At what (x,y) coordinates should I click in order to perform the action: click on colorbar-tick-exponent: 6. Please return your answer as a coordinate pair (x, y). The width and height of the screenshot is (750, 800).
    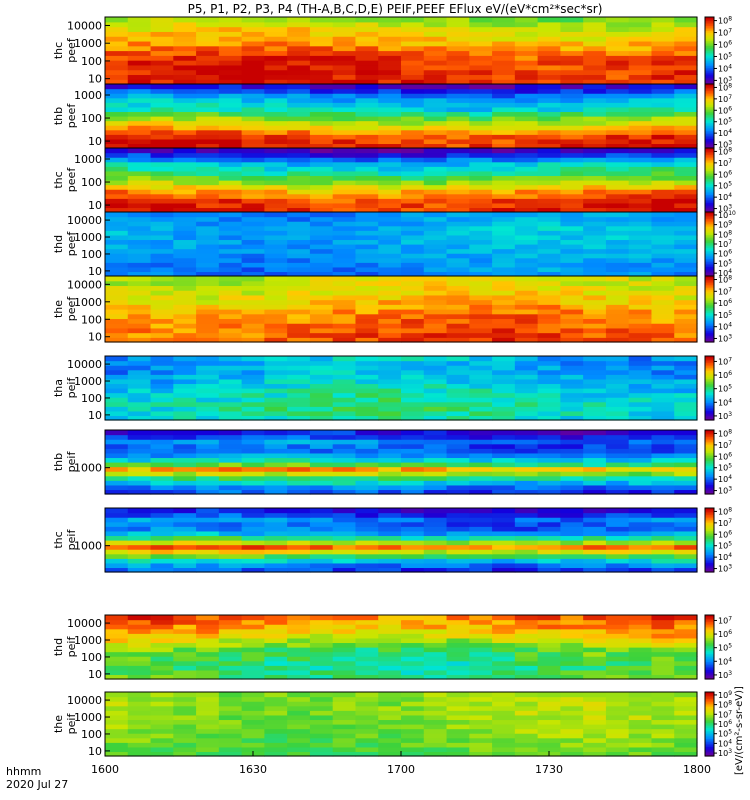
    Looking at the image, I should click on (730, 532).